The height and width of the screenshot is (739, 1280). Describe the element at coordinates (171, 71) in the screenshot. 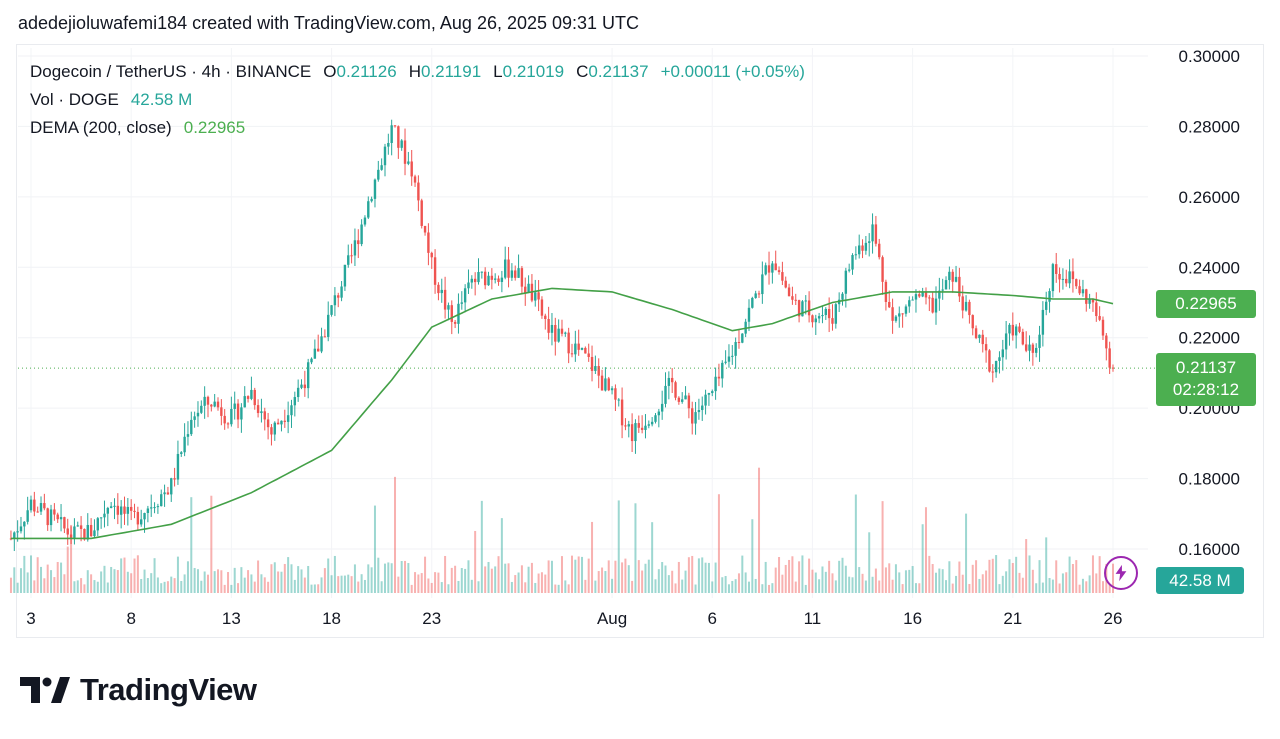

I see `legend-symbol: Dogecoin / TetherUS · 4h · BINANCE` at that location.